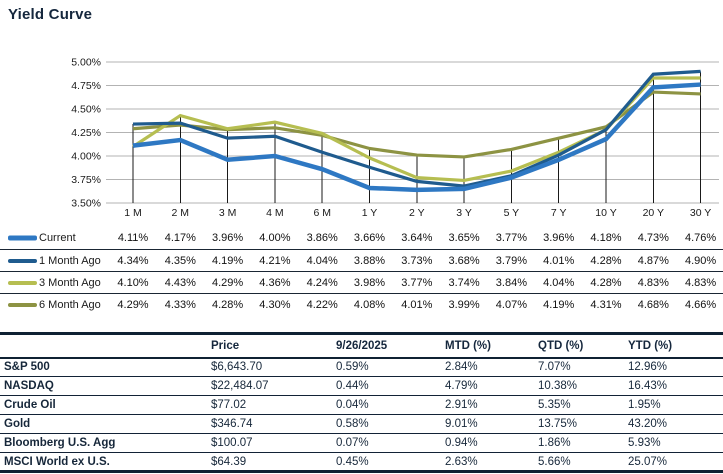 The image size is (723, 474). What do you see at coordinates (369, 260) in the screenshot?
I see `legend-value: 3.88%` at bounding box center [369, 260].